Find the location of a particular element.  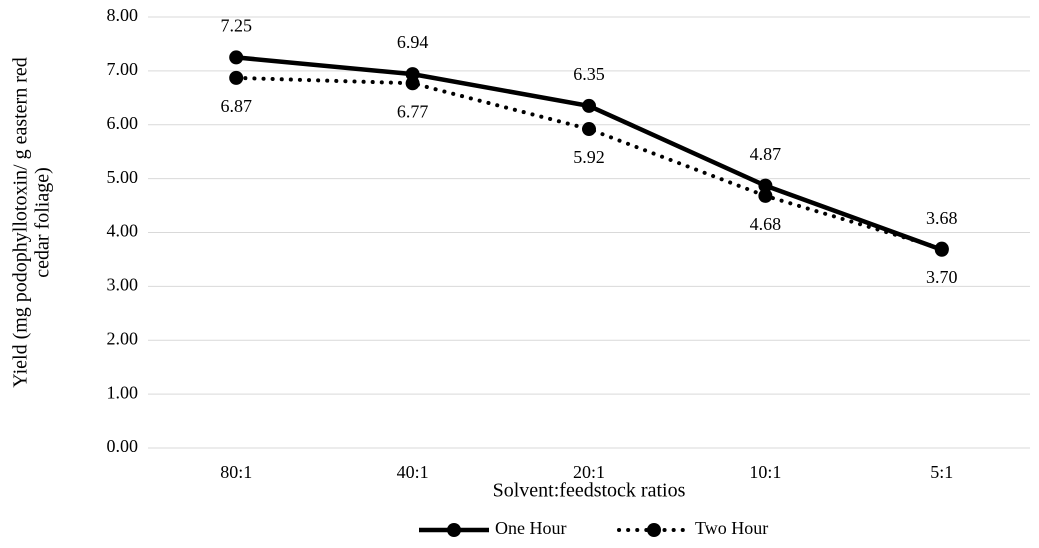

data-label: 3.68 is located at coordinates (942, 218).